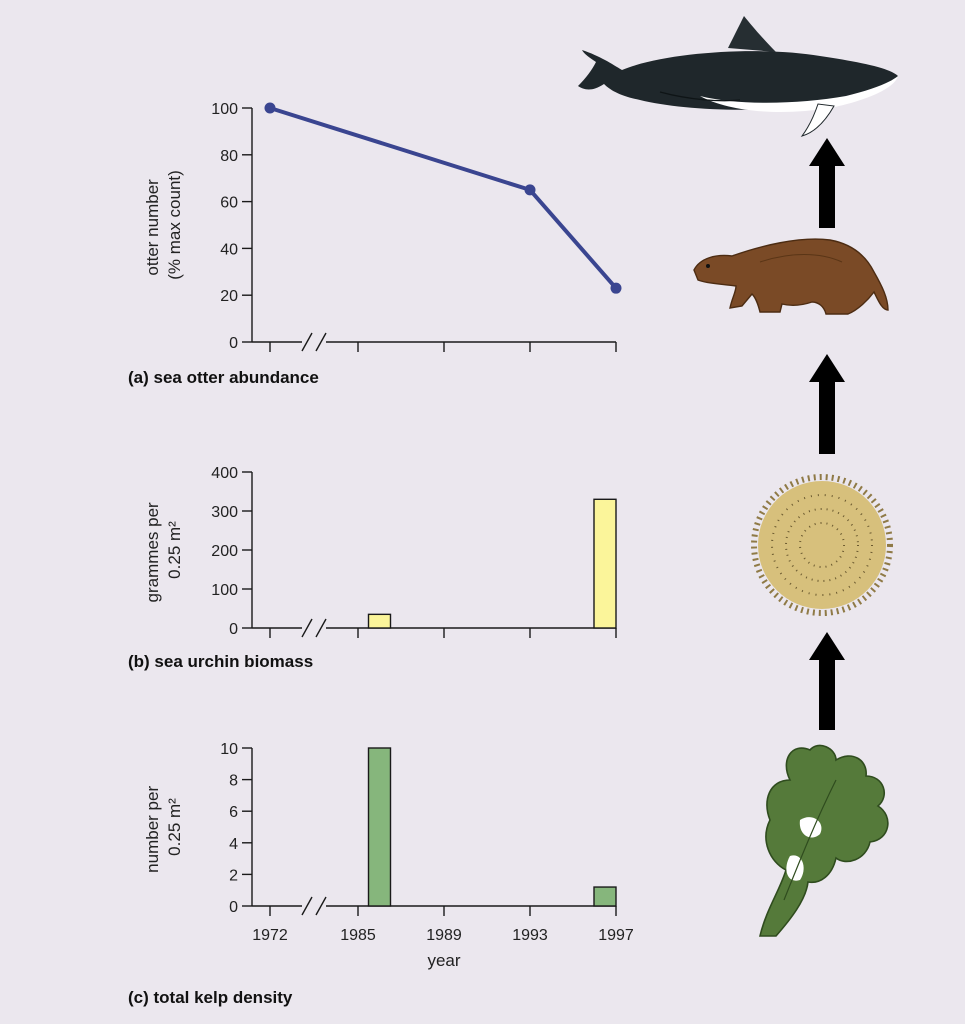 The height and width of the screenshot is (1024, 965). What do you see at coordinates (827, 404) in the screenshot?
I see `arrow-urchin-to-otter` at bounding box center [827, 404].